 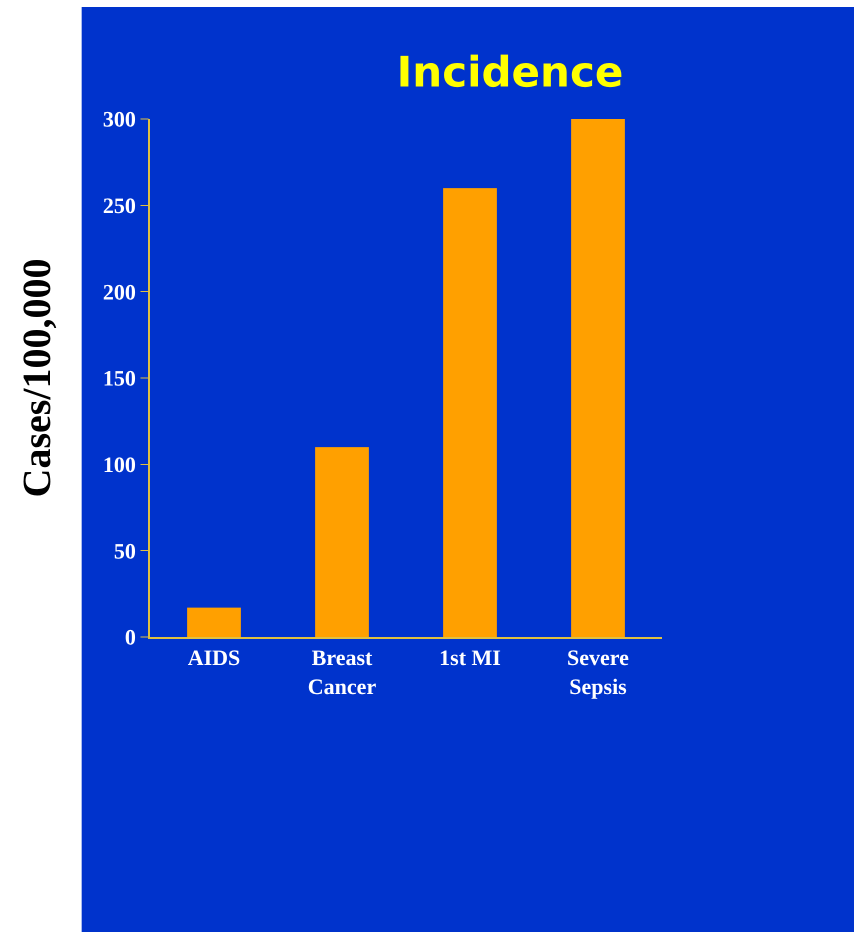 What do you see at coordinates (510, 72) in the screenshot?
I see `chart-title: Incidence` at bounding box center [510, 72].